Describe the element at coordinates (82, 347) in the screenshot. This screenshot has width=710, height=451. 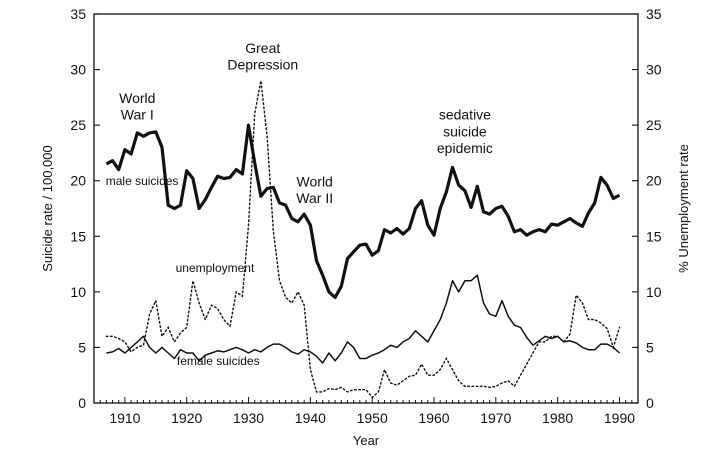
I see `y-left-tick-label: 5` at that location.